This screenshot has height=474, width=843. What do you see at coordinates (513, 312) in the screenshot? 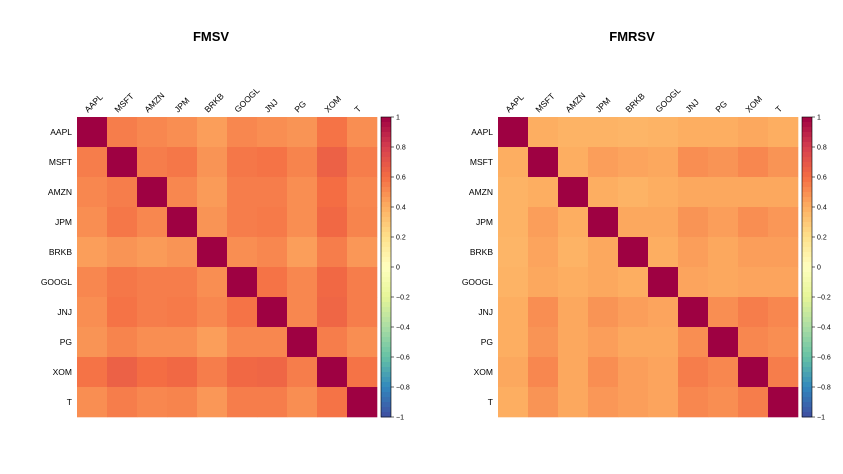
I see `heatmap-cell-jnj-aapl` at bounding box center [513, 312].